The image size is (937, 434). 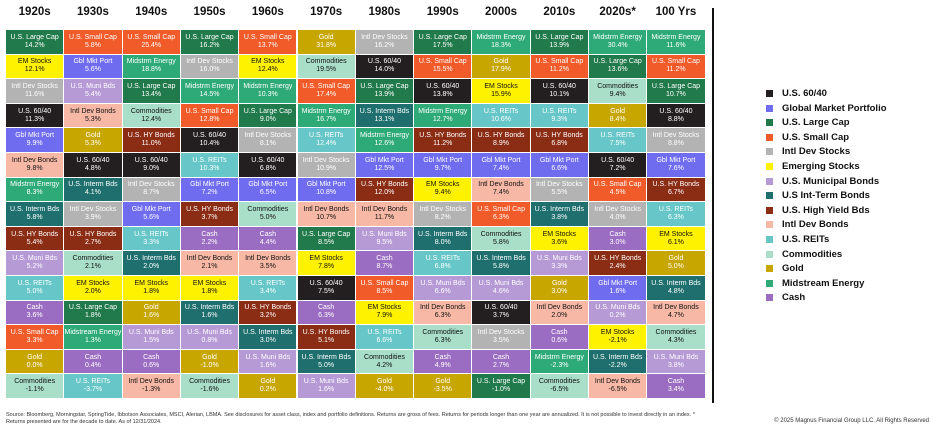 I want to click on return-cell: U.S. Muni Bds 3.8%, so click(x=676, y=361).